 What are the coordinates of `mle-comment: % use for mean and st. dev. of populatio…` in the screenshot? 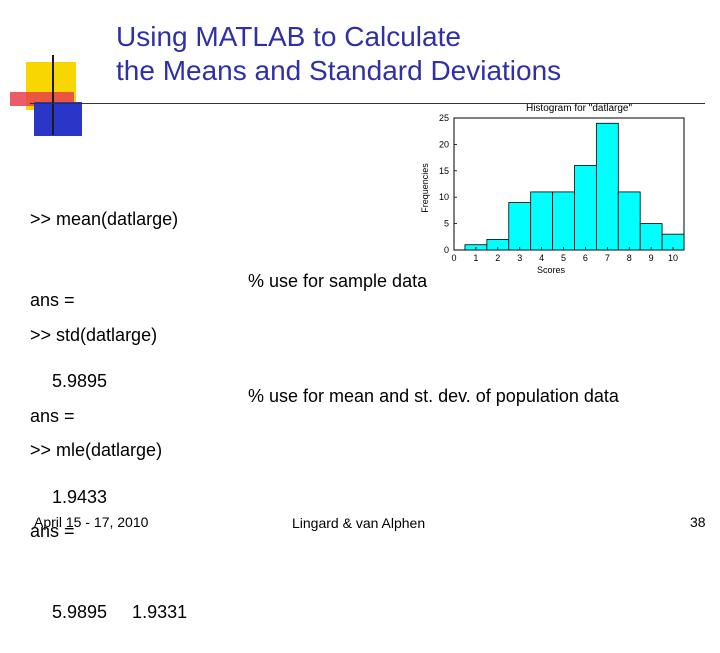 It's located at (433, 396).